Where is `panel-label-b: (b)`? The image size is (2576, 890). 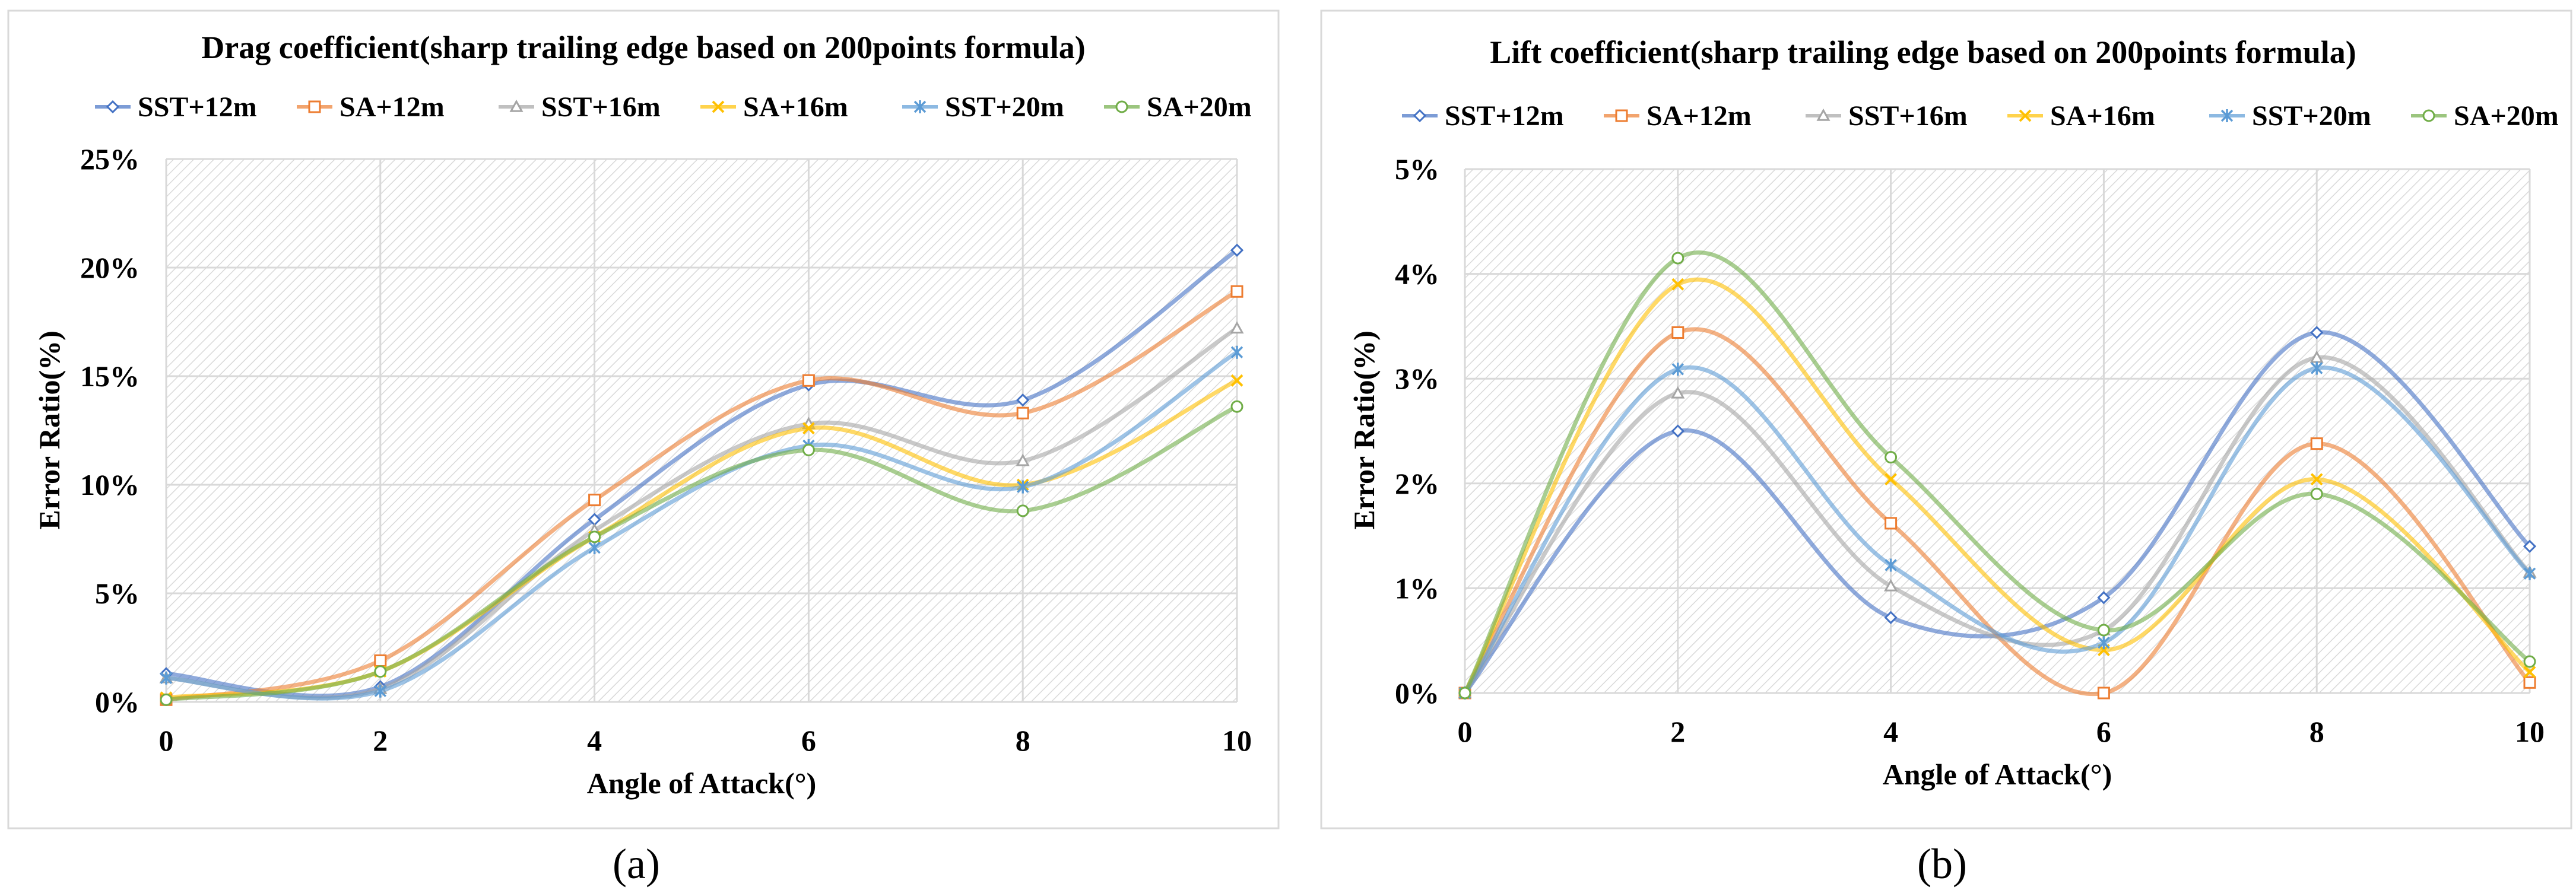
panel-label-b: (b) is located at coordinates (1942, 864).